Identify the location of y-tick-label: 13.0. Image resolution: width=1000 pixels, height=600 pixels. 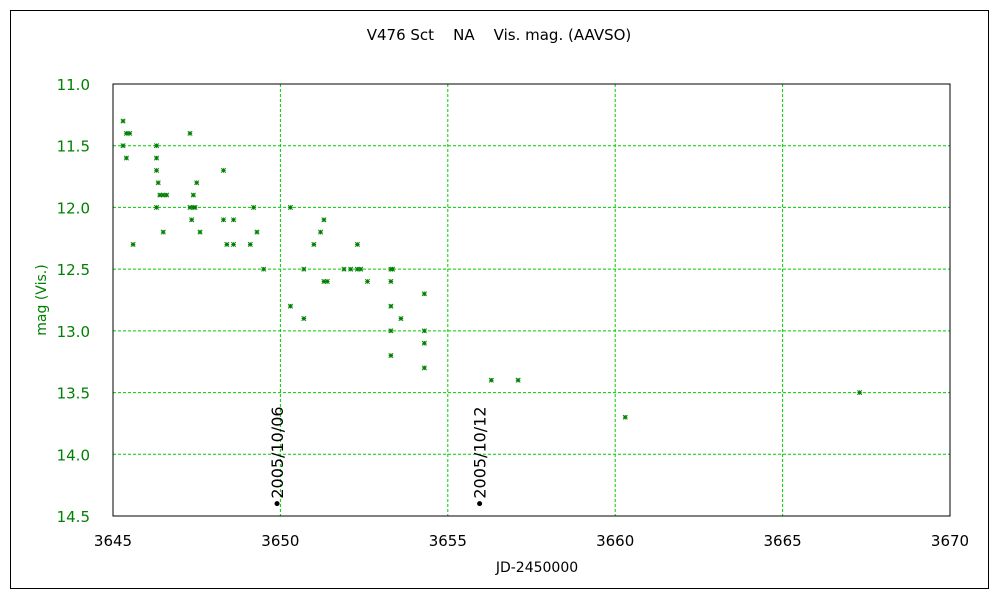
(73, 332).